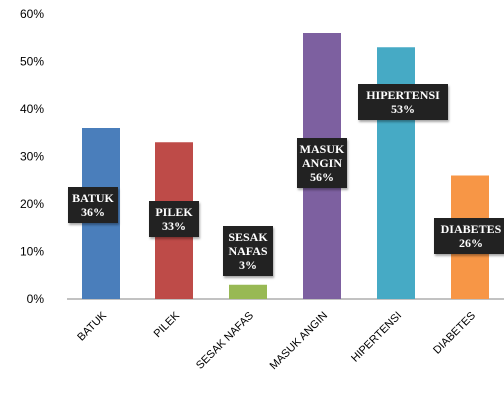 The image size is (504, 405). Describe the element at coordinates (174, 226) in the screenshot. I see `data-label-text: 33%` at that location.